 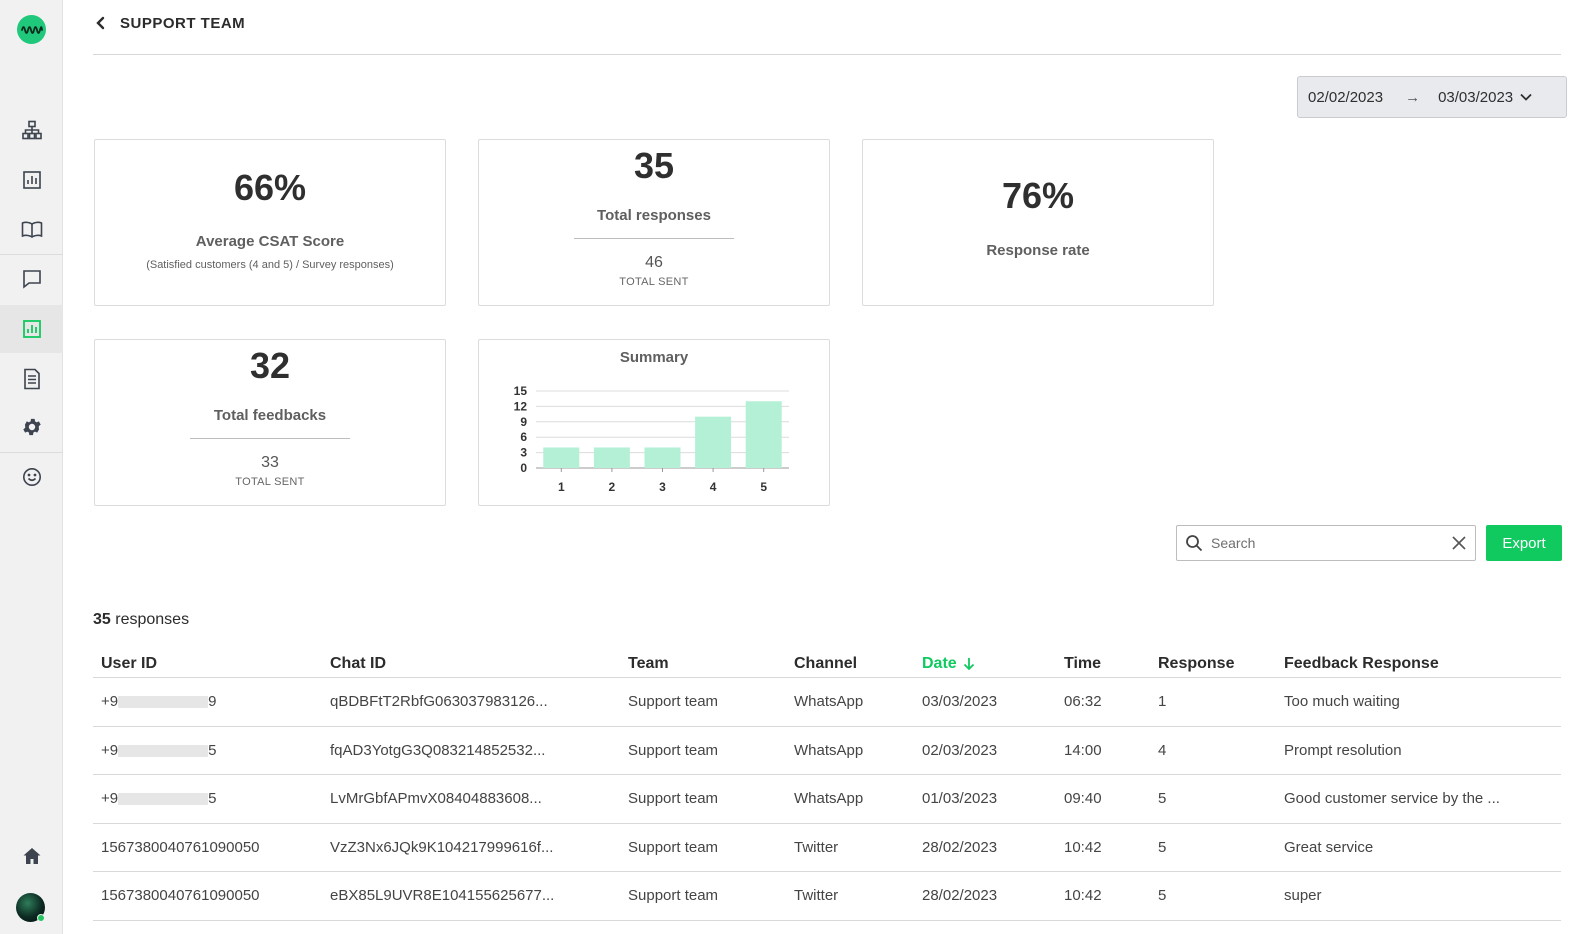 What do you see at coordinates (654, 262) in the screenshot?
I see `responses-sent-count: 46` at bounding box center [654, 262].